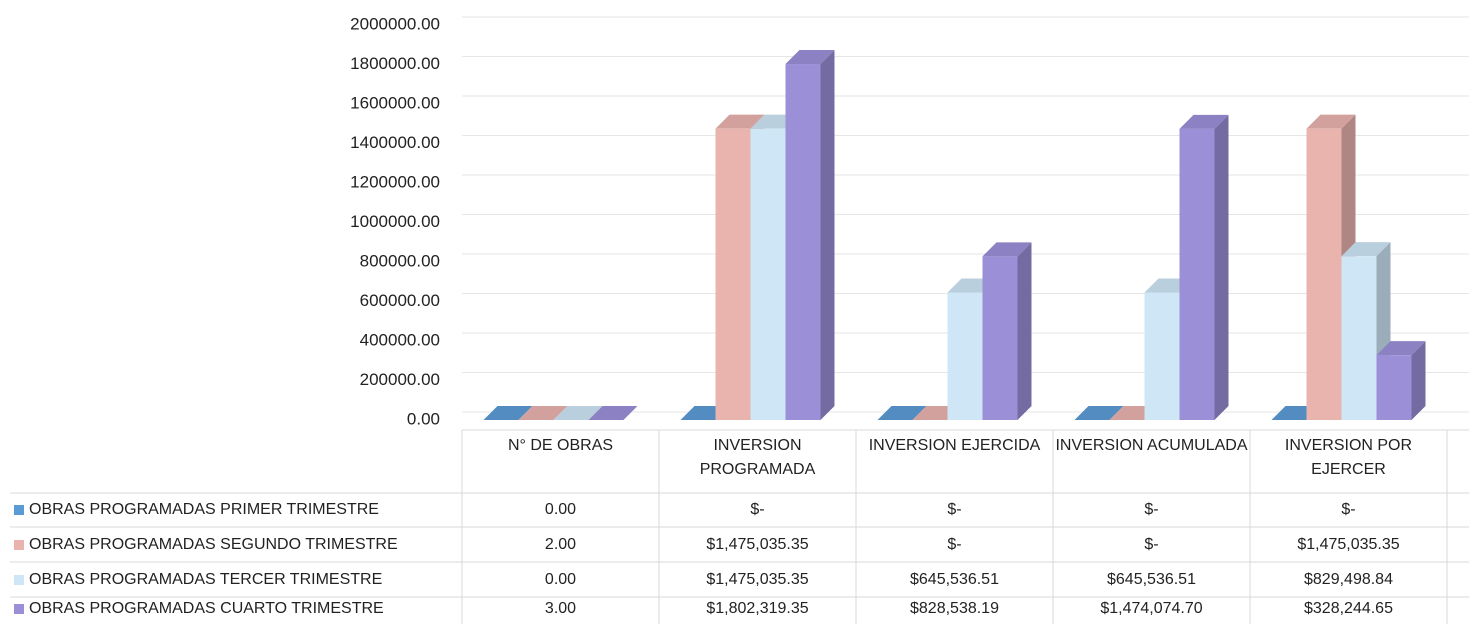 The width and height of the screenshot is (1469, 624). What do you see at coordinates (1348, 608) in the screenshot?
I see `data-label: $328,244.65` at bounding box center [1348, 608].